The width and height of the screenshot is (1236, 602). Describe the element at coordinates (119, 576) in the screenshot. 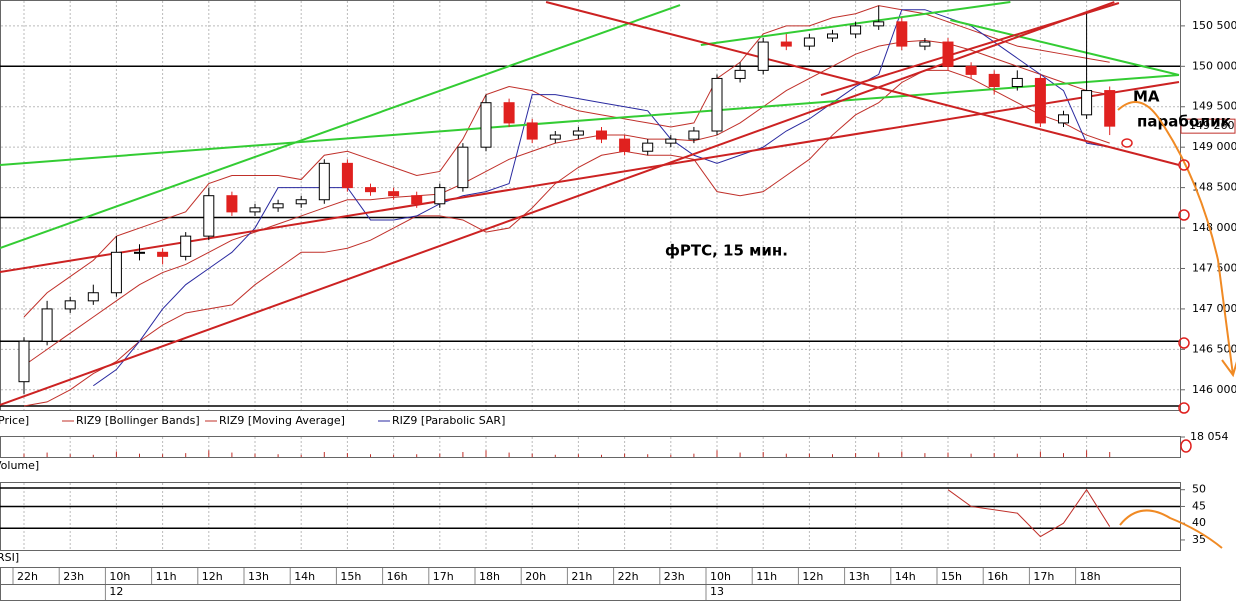

I see `x-tick-label: 10h` at that location.